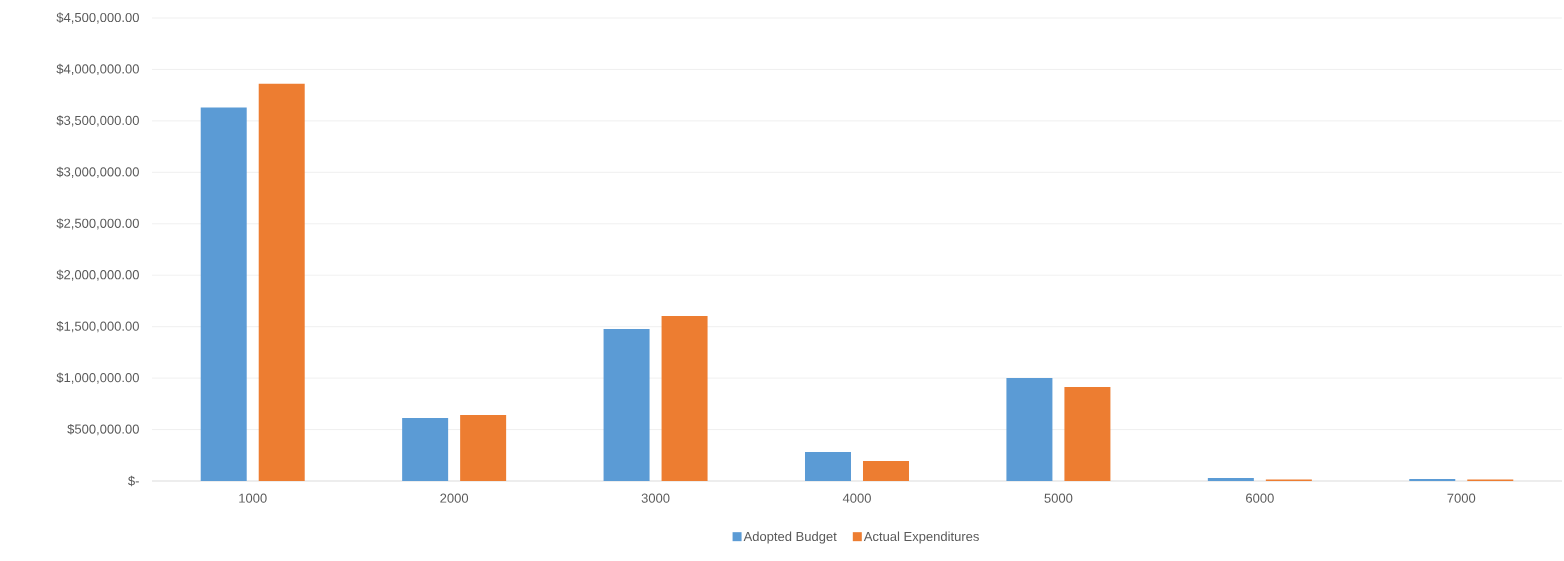 This screenshot has height=561, width=1564. I want to click on x-tick-label: 5000, so click(1058, 498).